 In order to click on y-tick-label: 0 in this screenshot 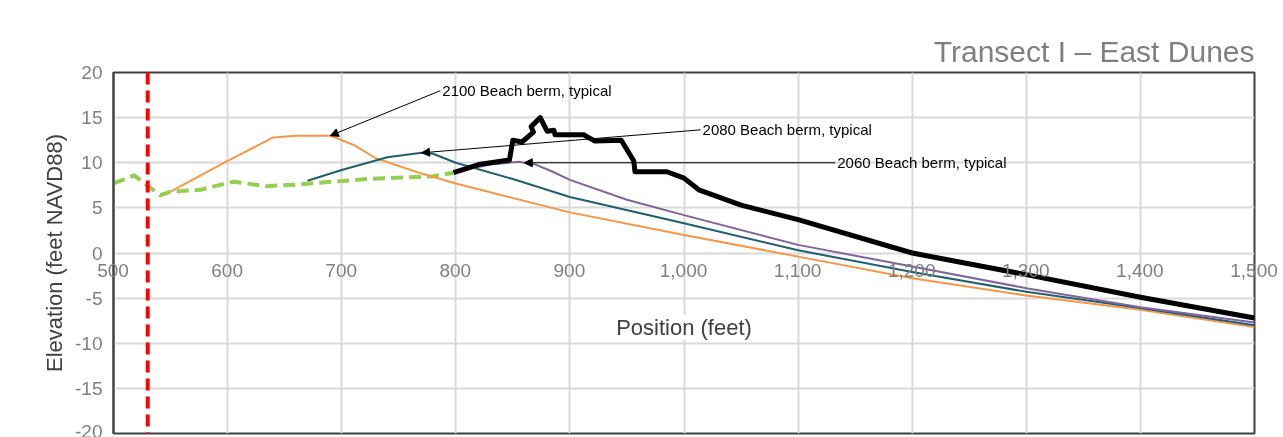, I will do `click(97, 253)`.